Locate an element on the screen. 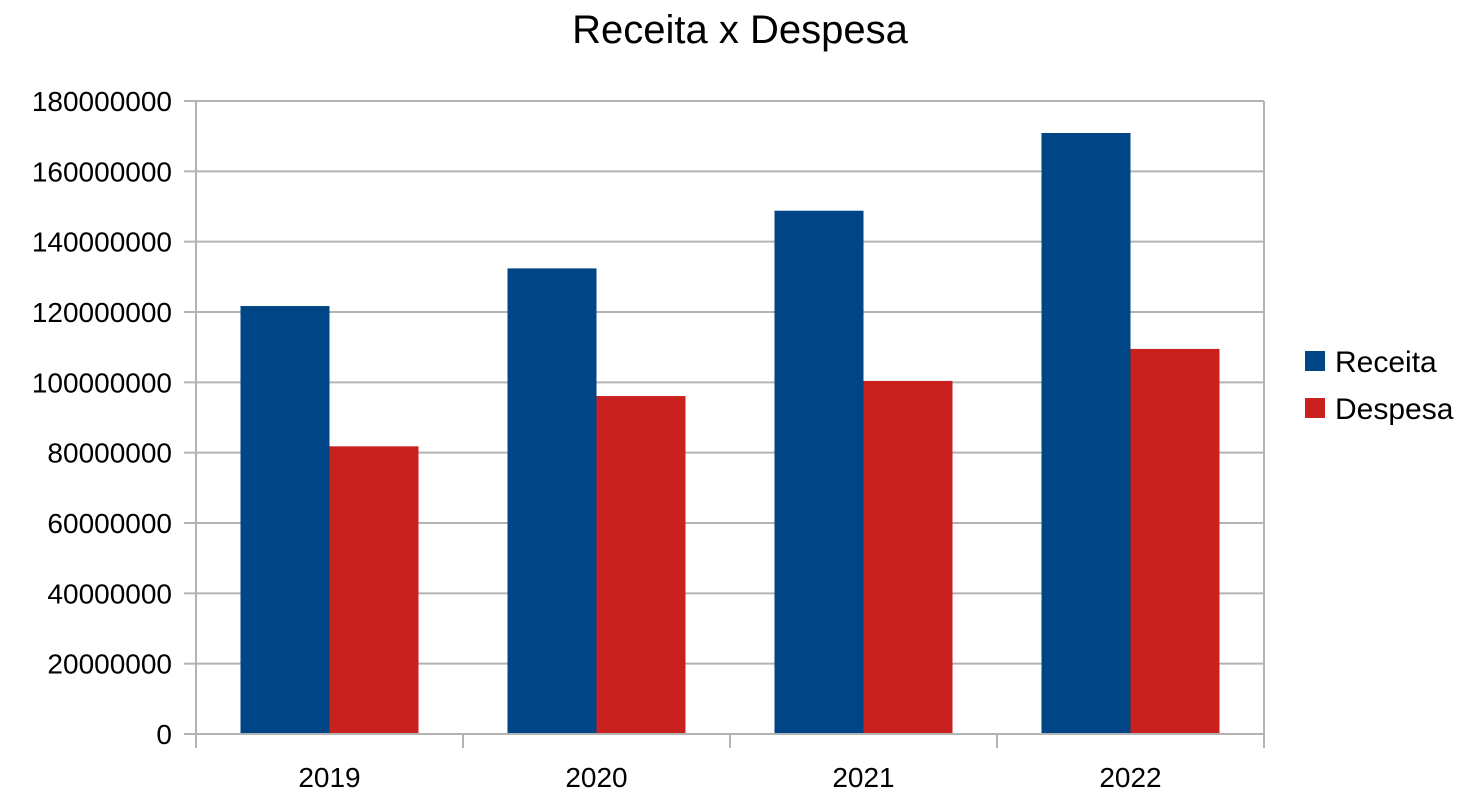 The width and height of the screenshot is (1470, 792). x-tick-label: 2021 is located at coordinates (863, 777).